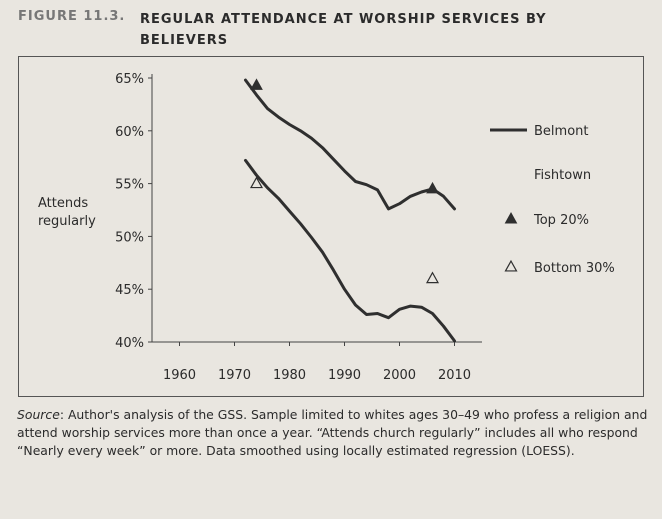  What do you see at coordinates (129, 290) in the screenshot?
I see `y-tick-label: 45%` at bounding box center [129, 290].